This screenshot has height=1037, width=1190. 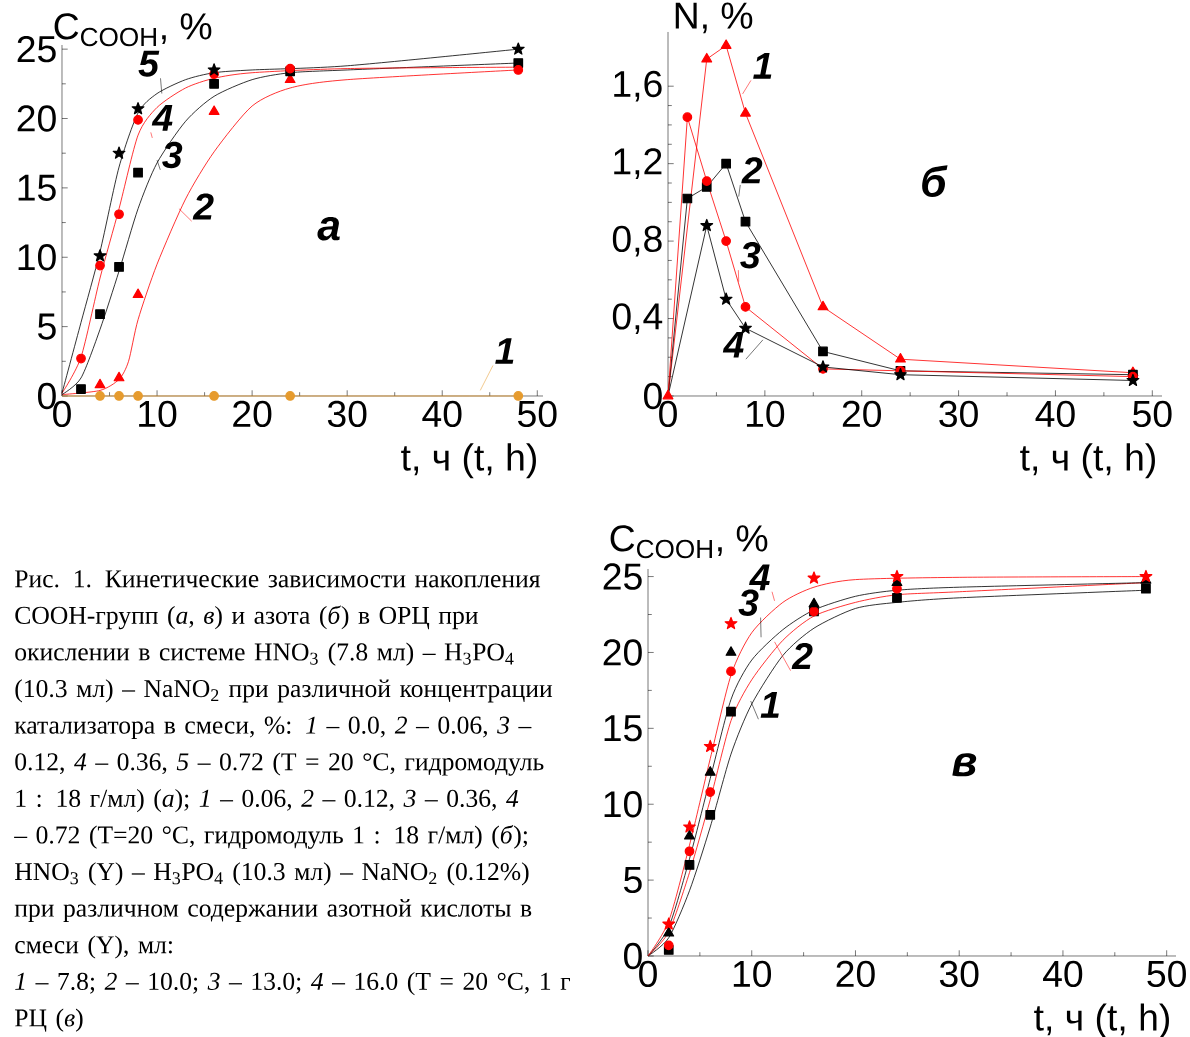 I want to click on y-tick-label: 1,6, so click(x=638, y=86).